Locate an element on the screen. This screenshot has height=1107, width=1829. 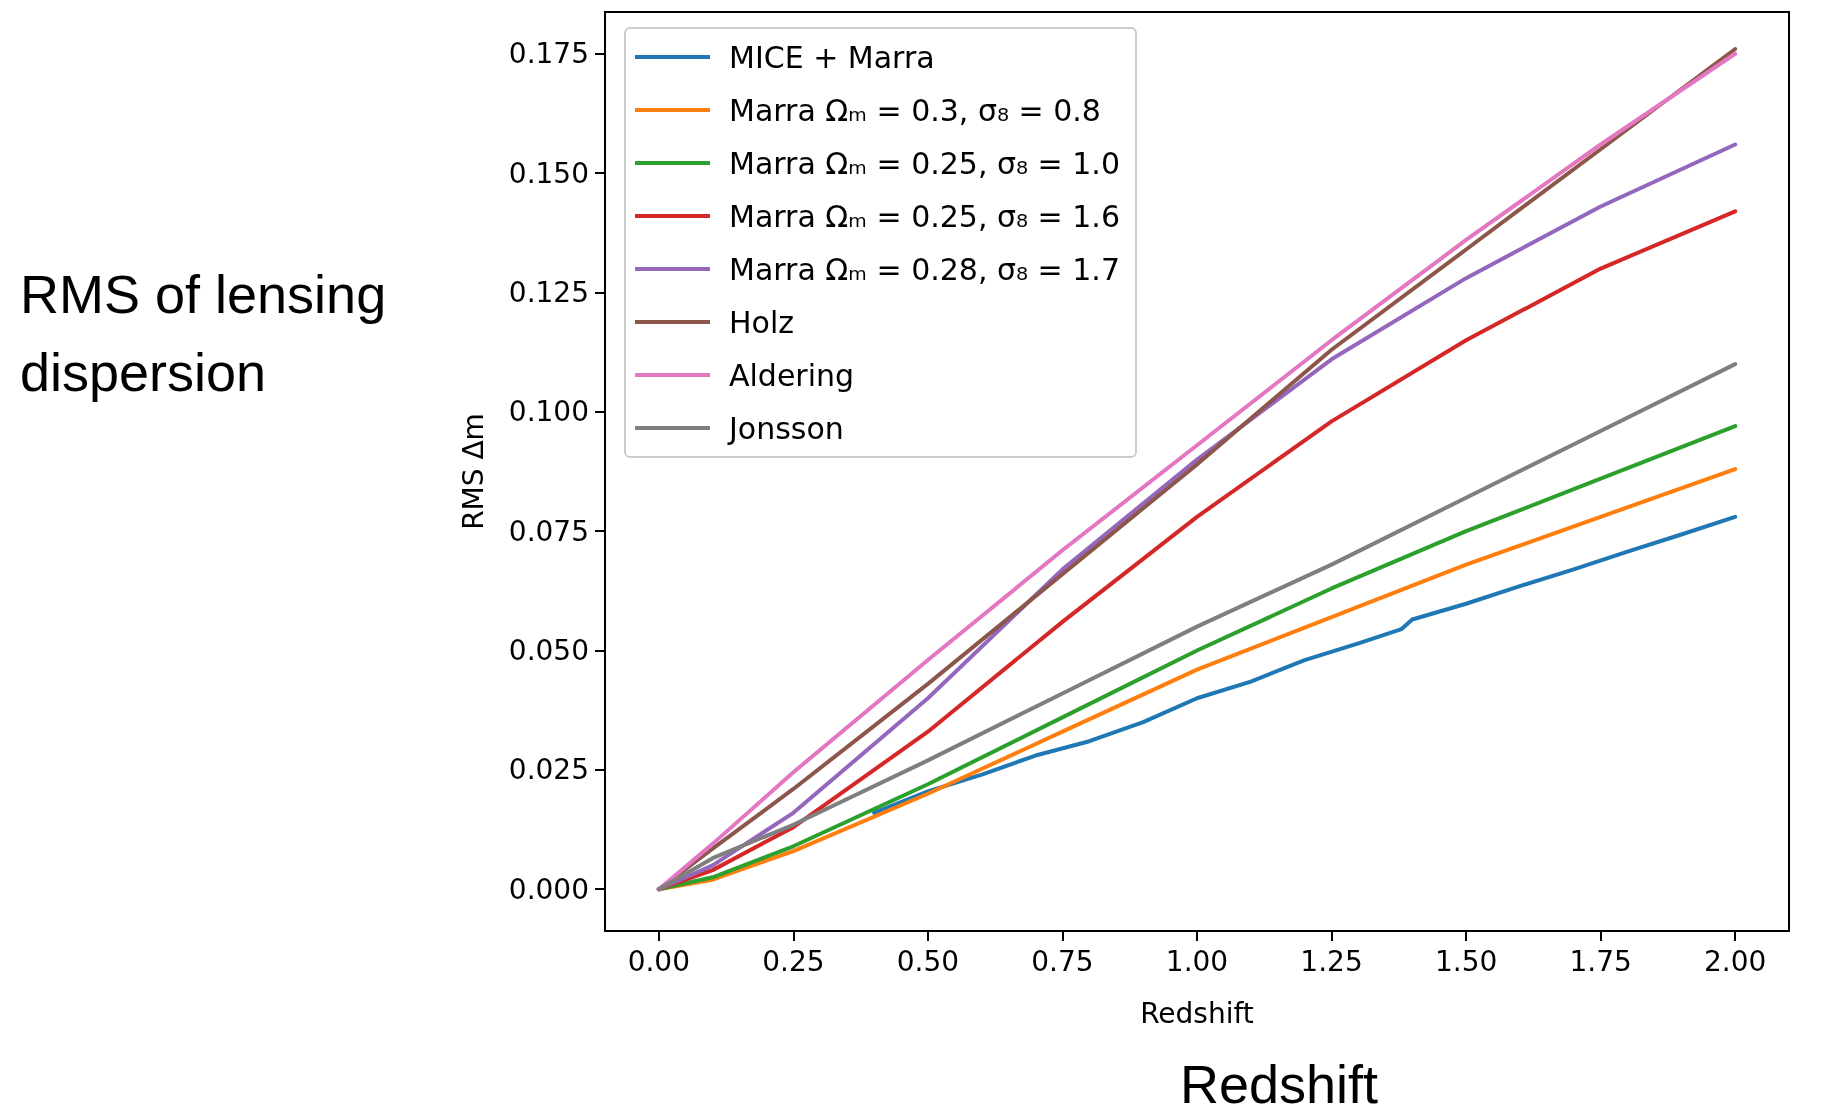
legend-label: Aldering is located at coordinates (792, 375).